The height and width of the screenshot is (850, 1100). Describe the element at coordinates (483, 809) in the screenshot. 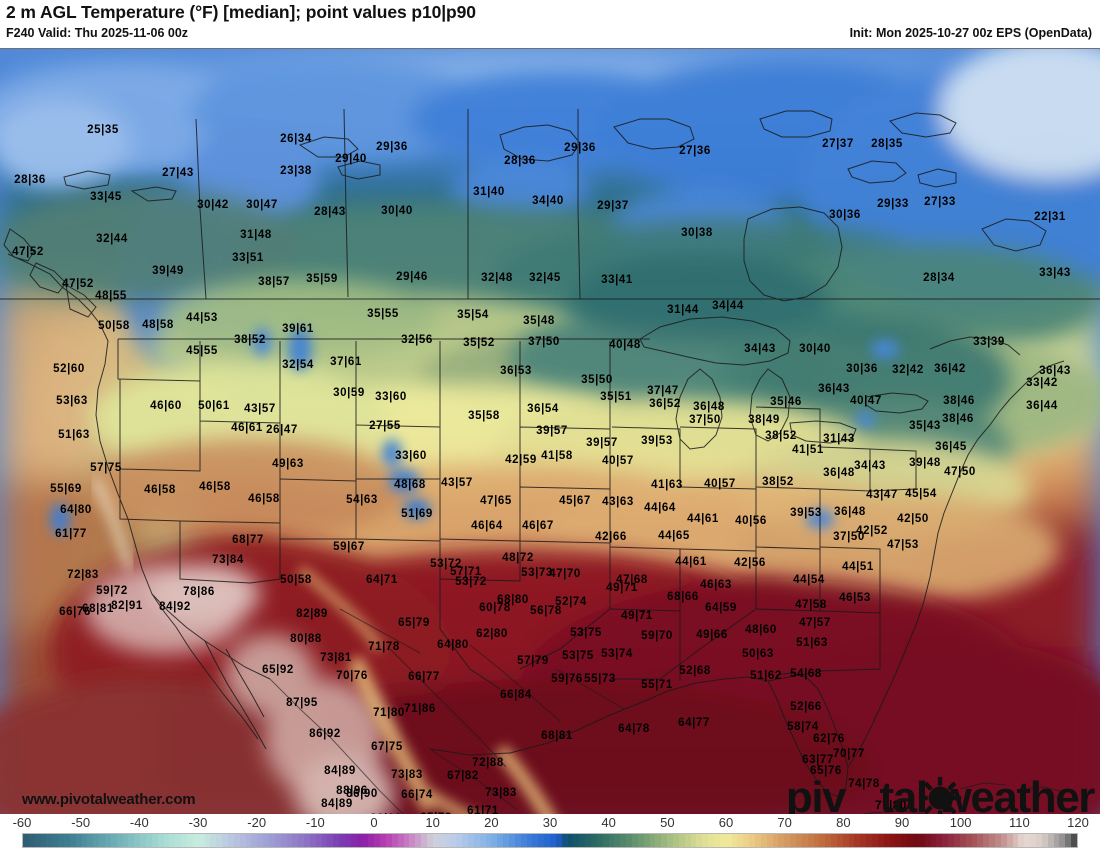

I see `point-value-label: 61|71` at that location.